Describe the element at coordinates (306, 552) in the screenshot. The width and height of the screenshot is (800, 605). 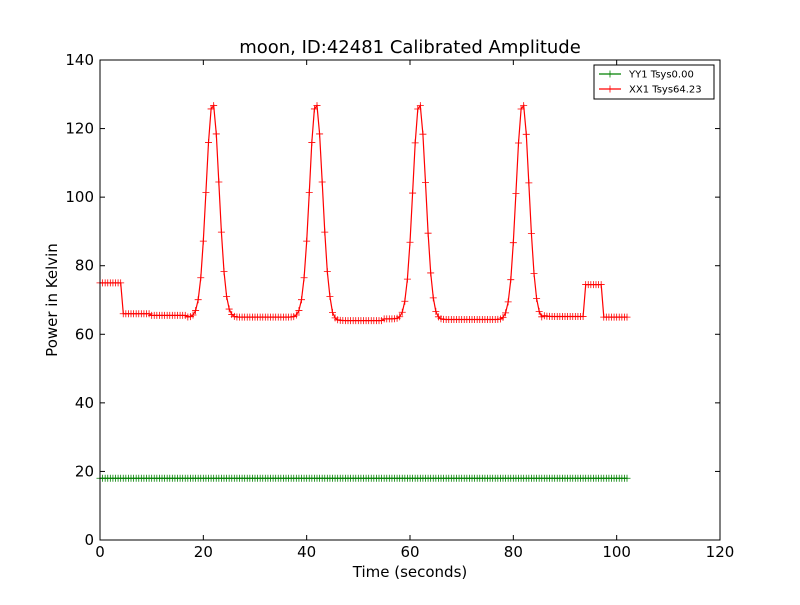
I see `x-tick-label: 40` at that location.